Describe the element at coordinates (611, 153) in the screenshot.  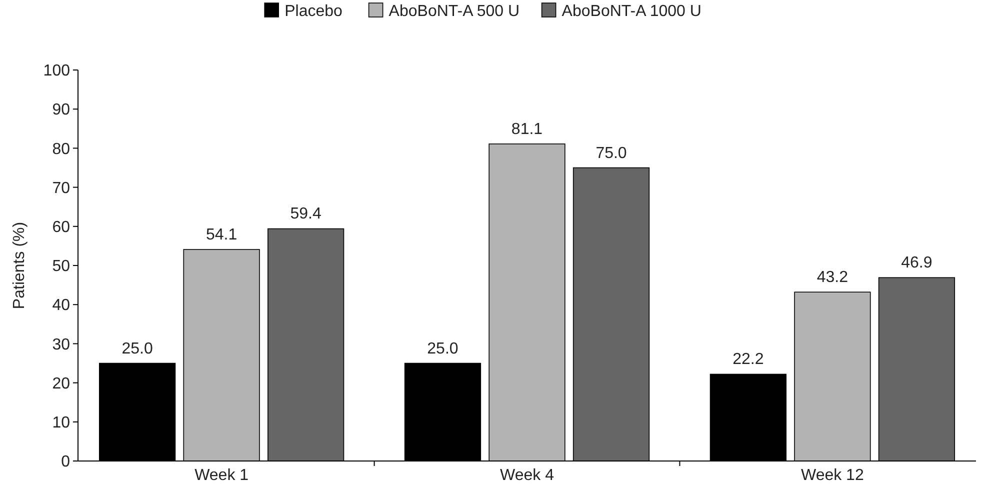
I see `text: 75.0` at that location.